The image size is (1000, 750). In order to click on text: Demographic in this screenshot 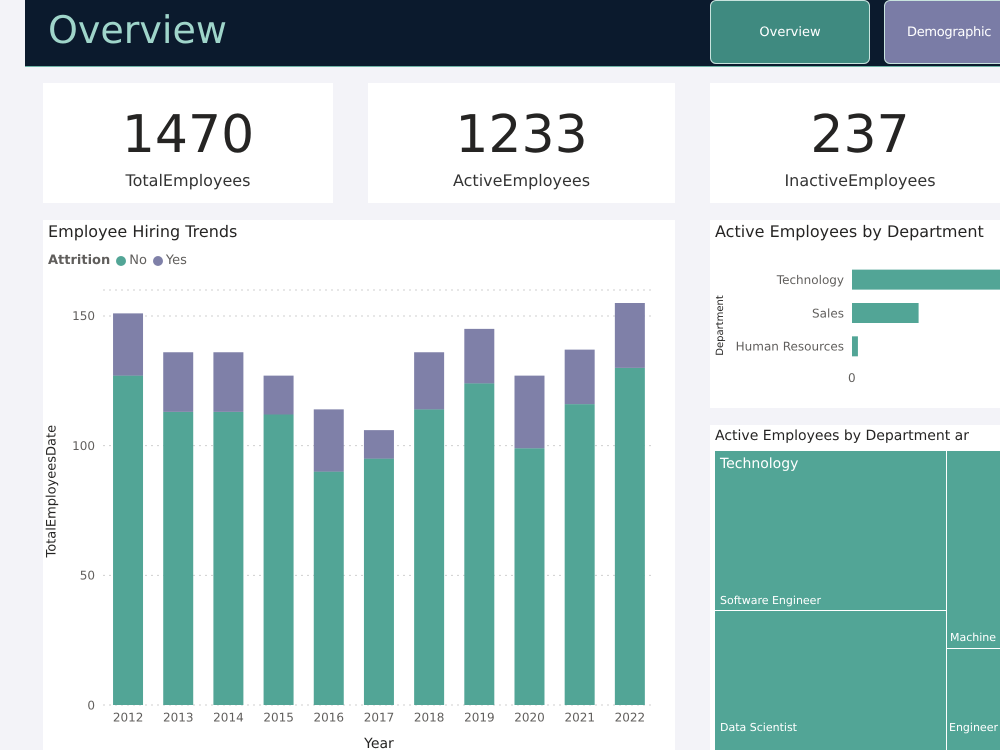, I will do `click(942, 32)`.